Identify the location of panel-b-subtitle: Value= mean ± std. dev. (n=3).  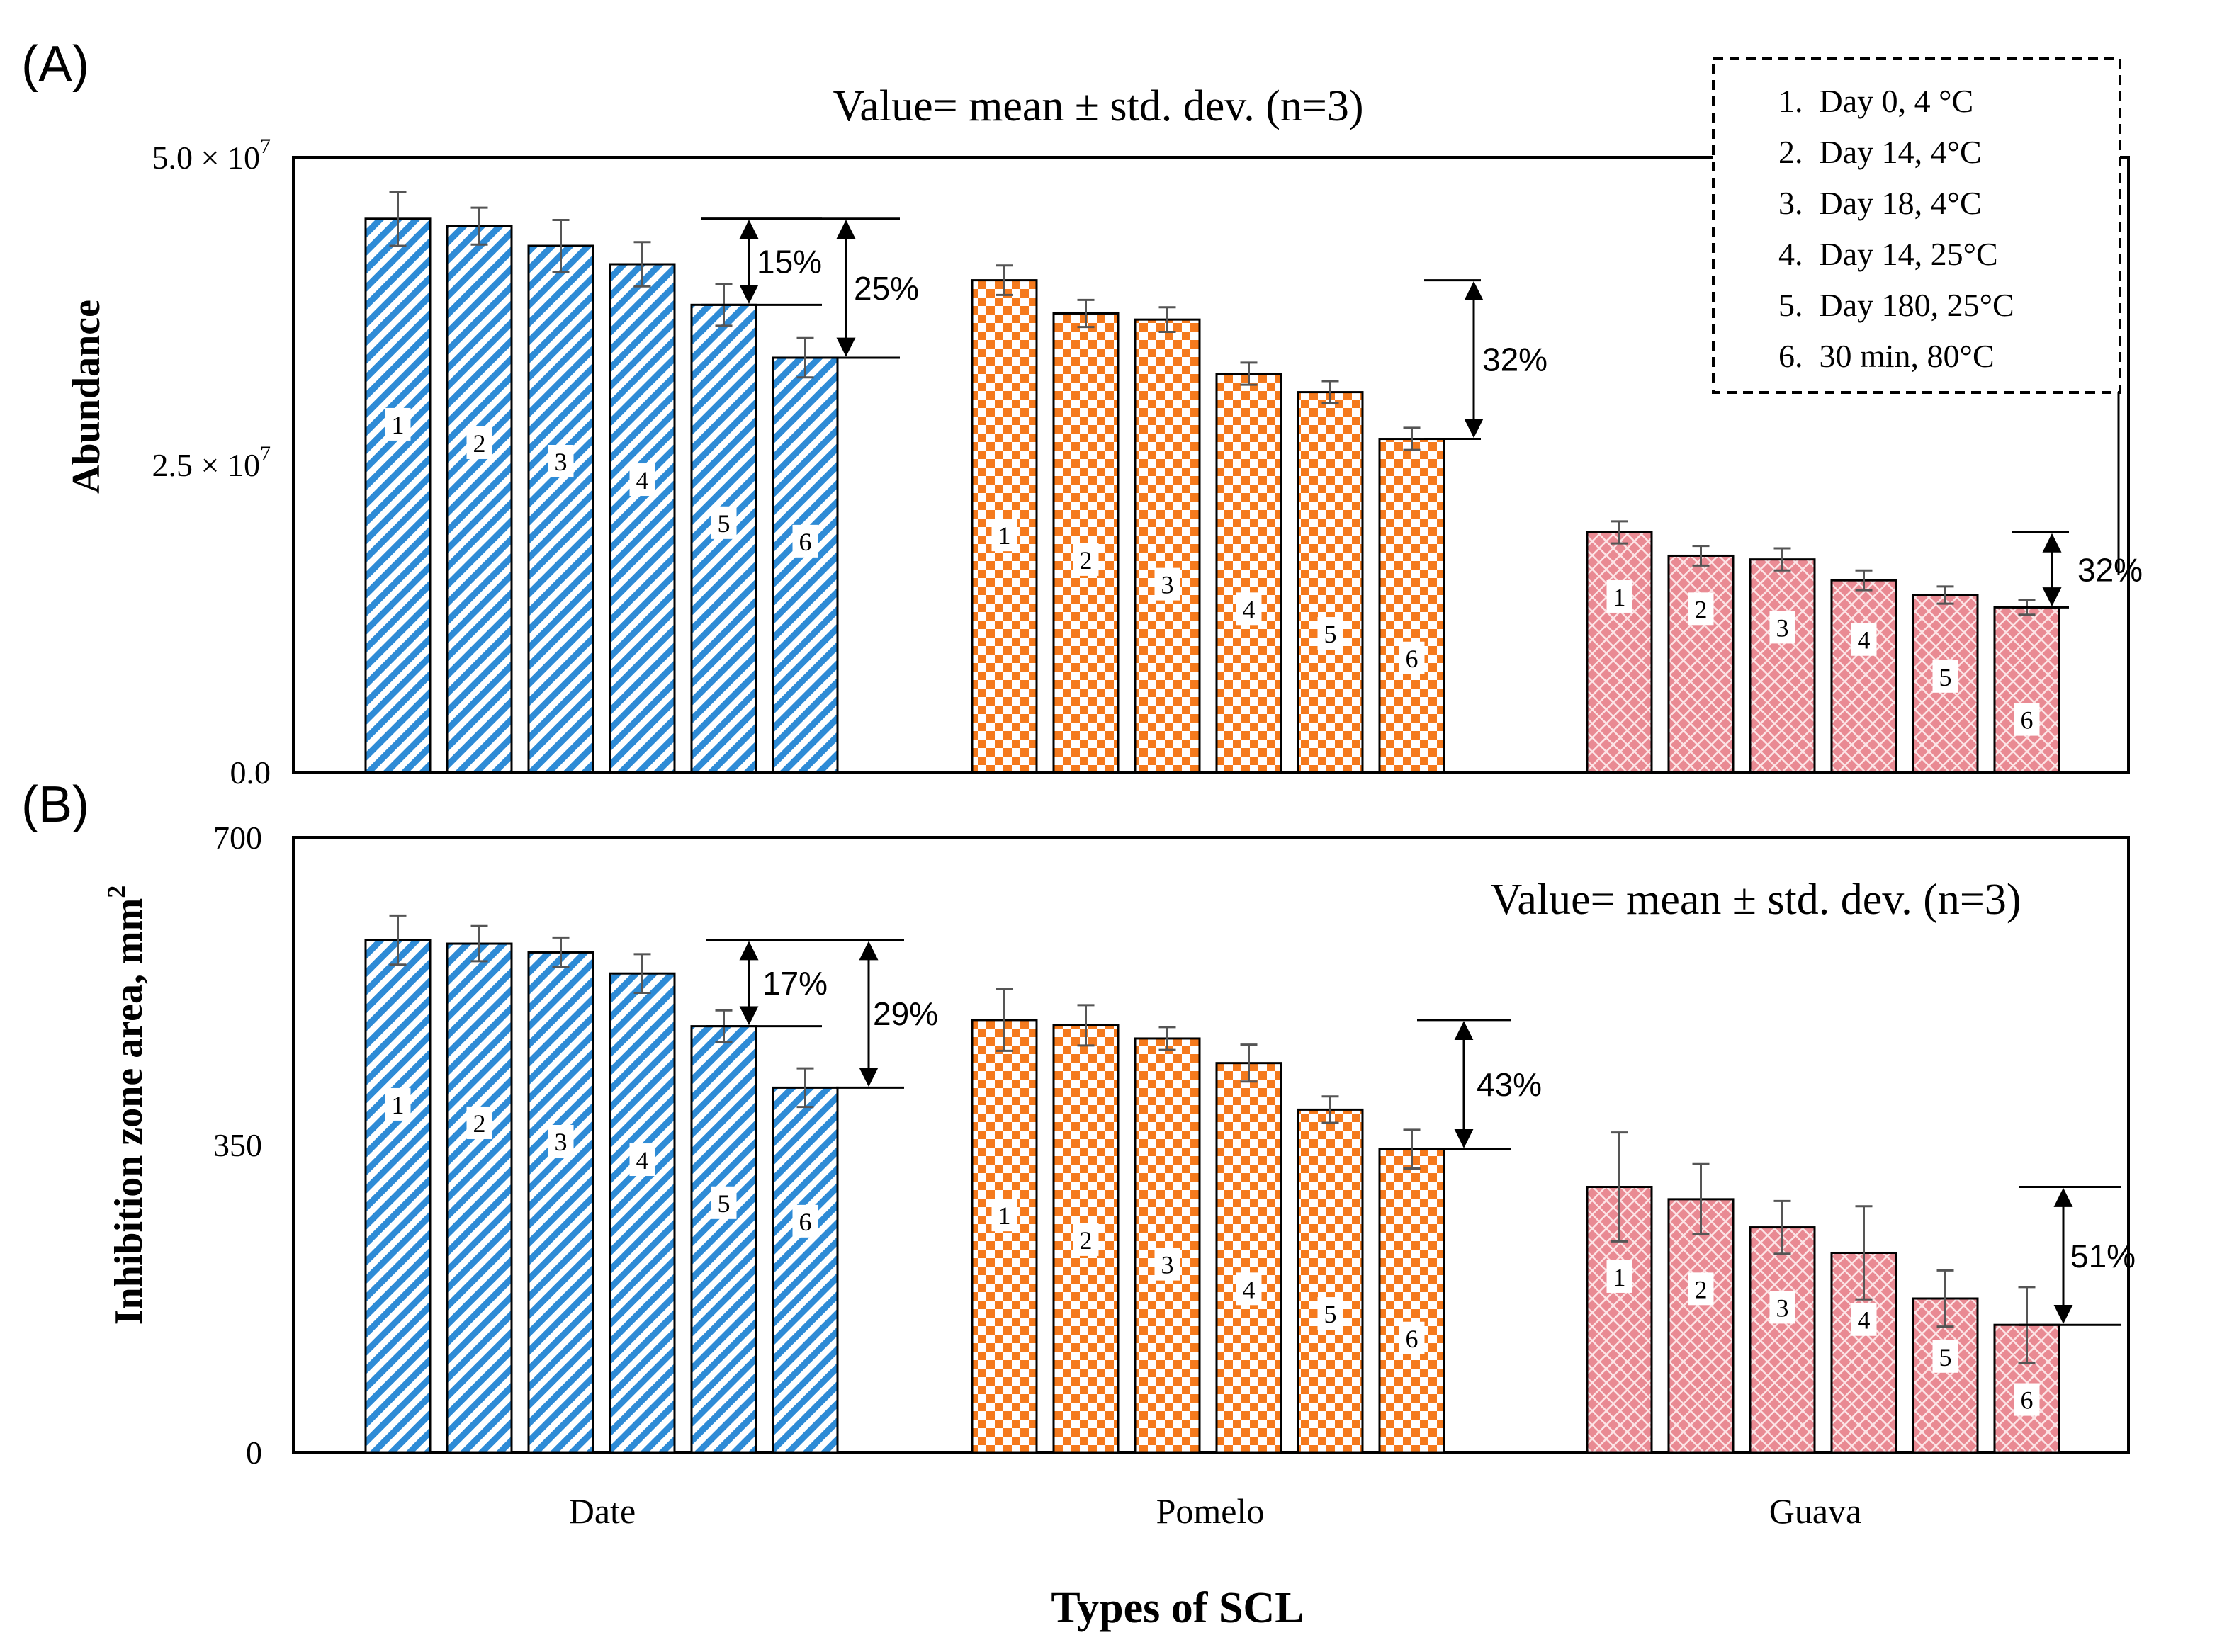
(1755, 900).